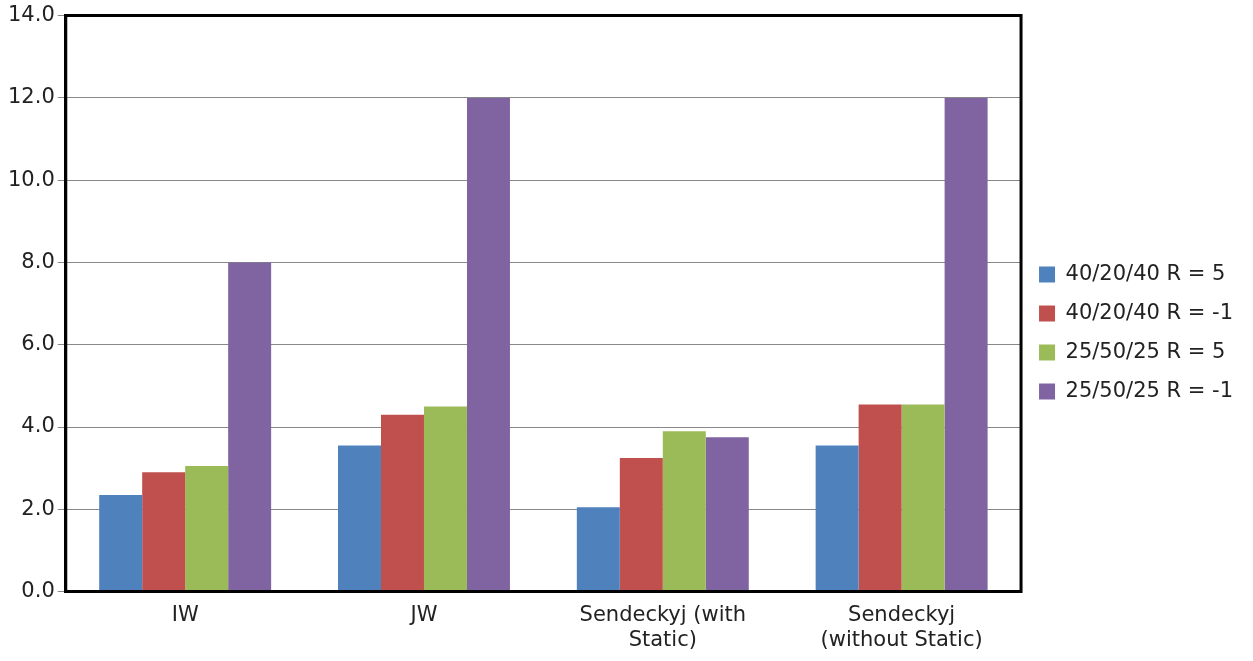  I want to click on y-tick-label: 2.0, so click(38, 507).